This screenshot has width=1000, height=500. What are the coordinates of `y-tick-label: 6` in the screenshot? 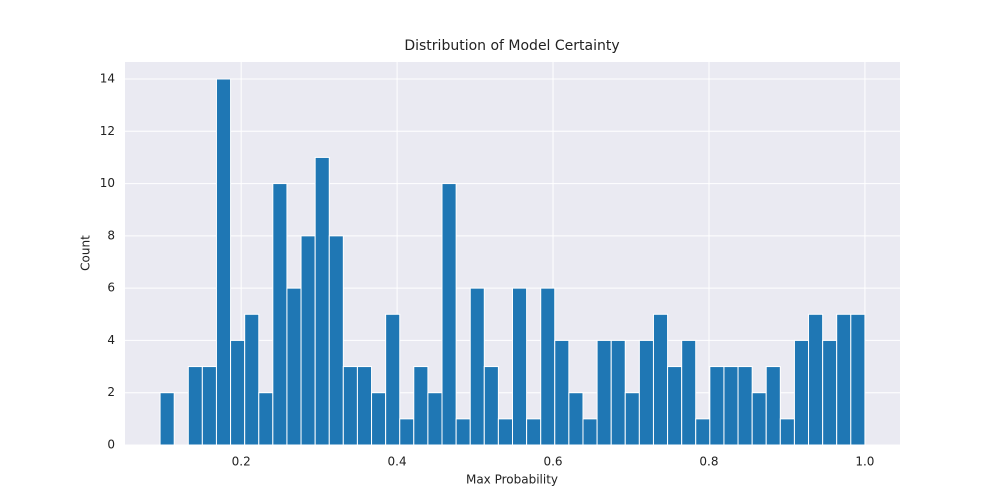 It's located at (111, 288).